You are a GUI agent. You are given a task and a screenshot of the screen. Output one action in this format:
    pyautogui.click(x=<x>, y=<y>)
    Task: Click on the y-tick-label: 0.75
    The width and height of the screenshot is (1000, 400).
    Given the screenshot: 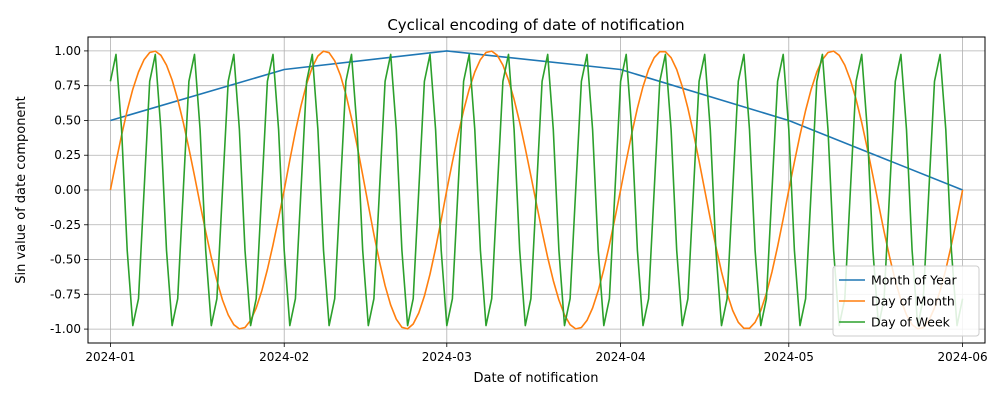 What is the action you would take?
    pyautogui.click(x=67, y=86)
    